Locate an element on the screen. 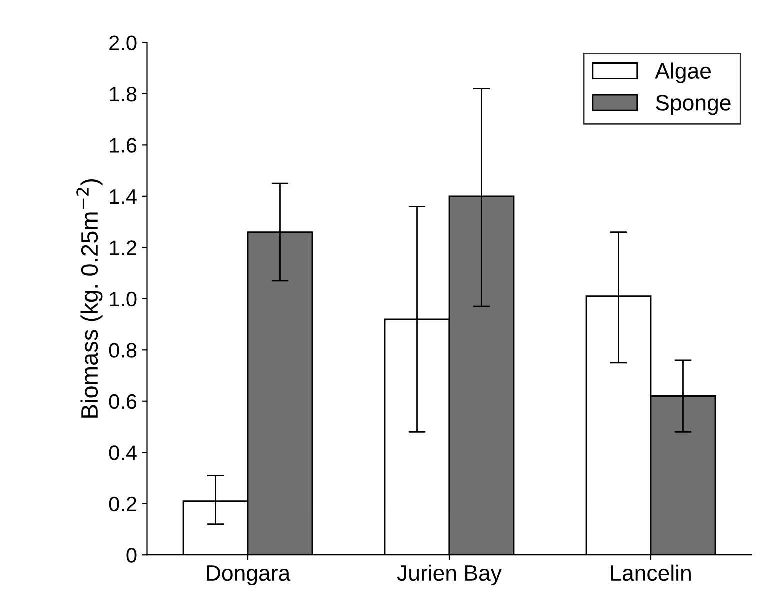  y-tick-label: 0.2 is located at coordinates (122, 504).